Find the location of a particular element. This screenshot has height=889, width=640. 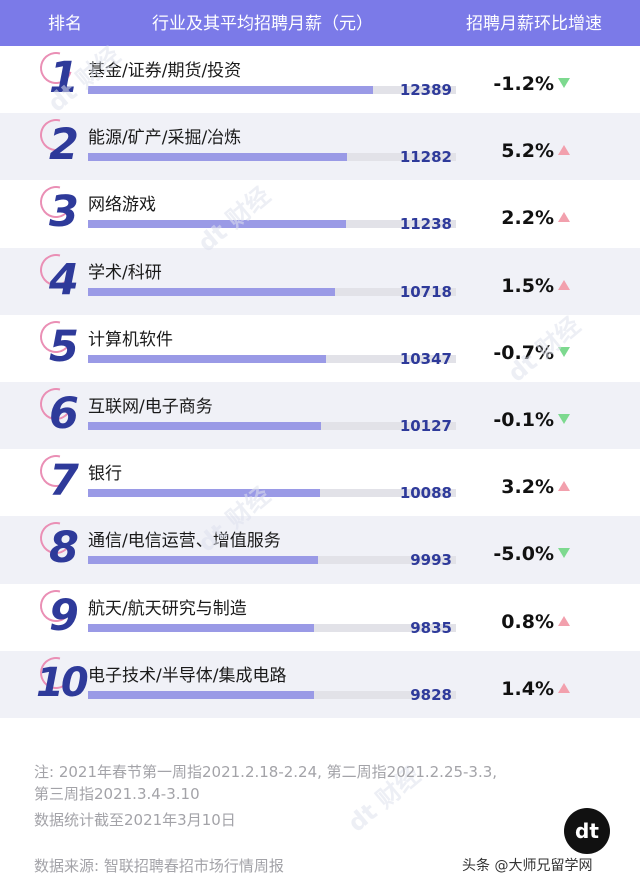

growth-value: 0.8% is located at coordinates (527, 621).